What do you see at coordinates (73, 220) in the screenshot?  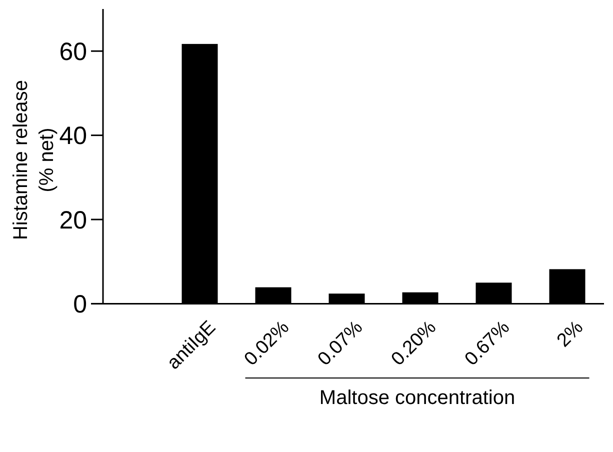 I see `y-tick-label: 20` at bounding box center [73, 220].